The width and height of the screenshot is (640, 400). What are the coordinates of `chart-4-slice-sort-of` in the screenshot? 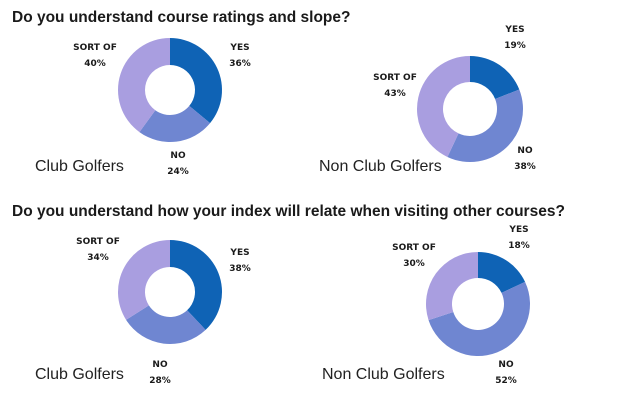 It's located at (452, 286).